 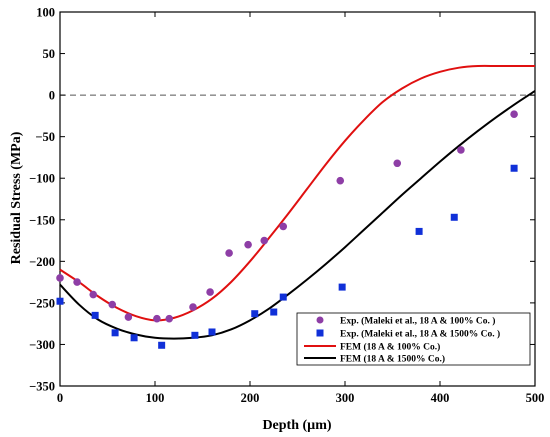 I want to click on y-tick-label: −50, so click(x=45, y=137).